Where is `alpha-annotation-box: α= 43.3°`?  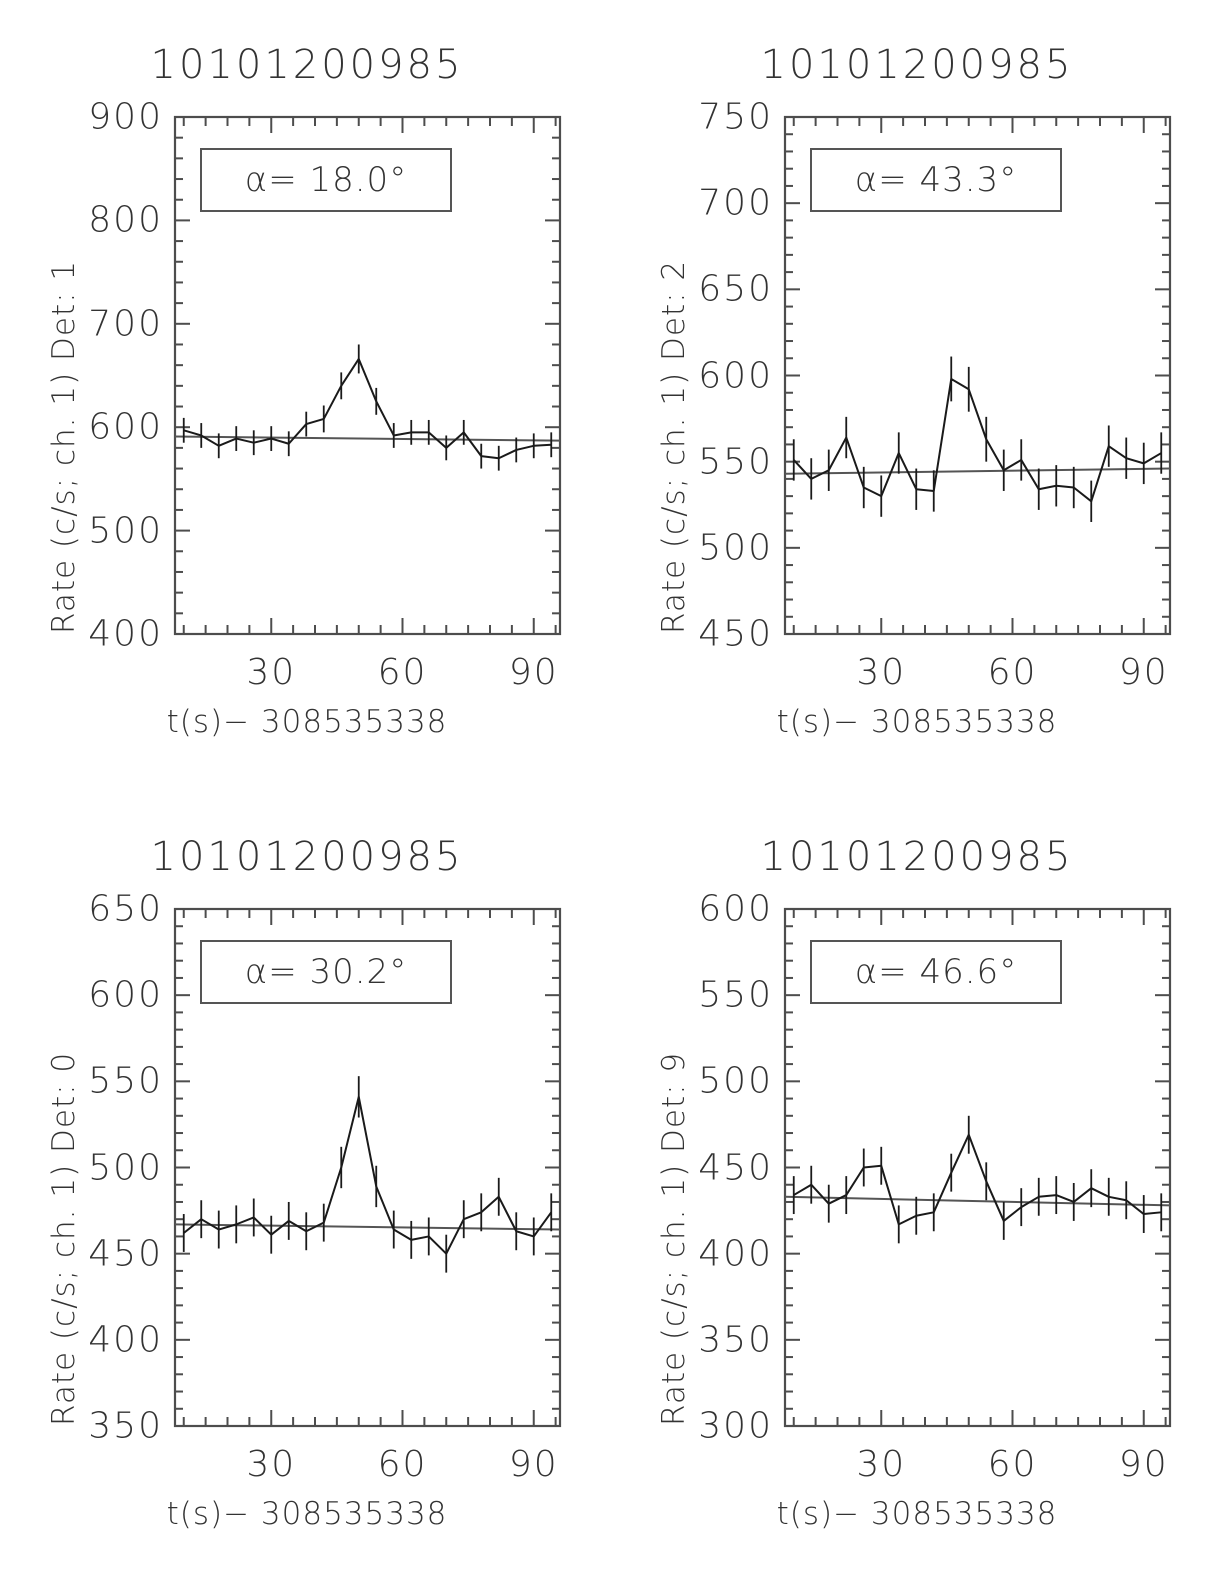 alpha-annotation-box: α= 43.3° is located at coordinates (936, 180).